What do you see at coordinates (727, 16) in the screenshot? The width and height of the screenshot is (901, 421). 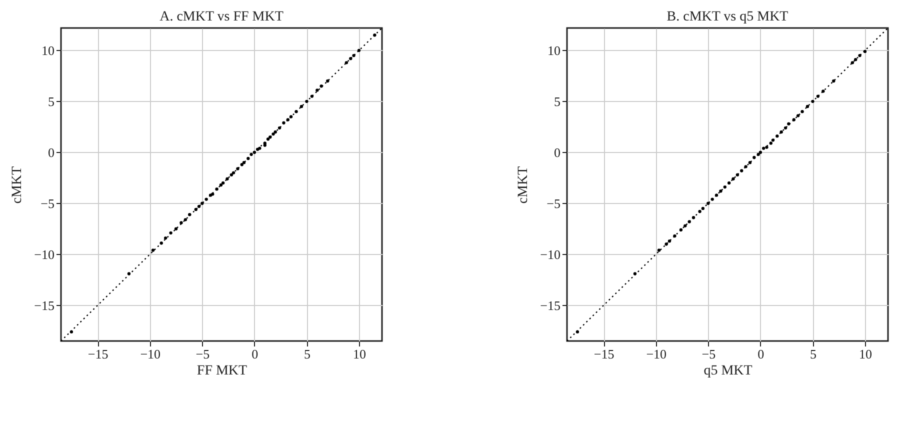 I see `chart-title: B. cMKT vs q5 MKT` at bounding box center [727, 16].